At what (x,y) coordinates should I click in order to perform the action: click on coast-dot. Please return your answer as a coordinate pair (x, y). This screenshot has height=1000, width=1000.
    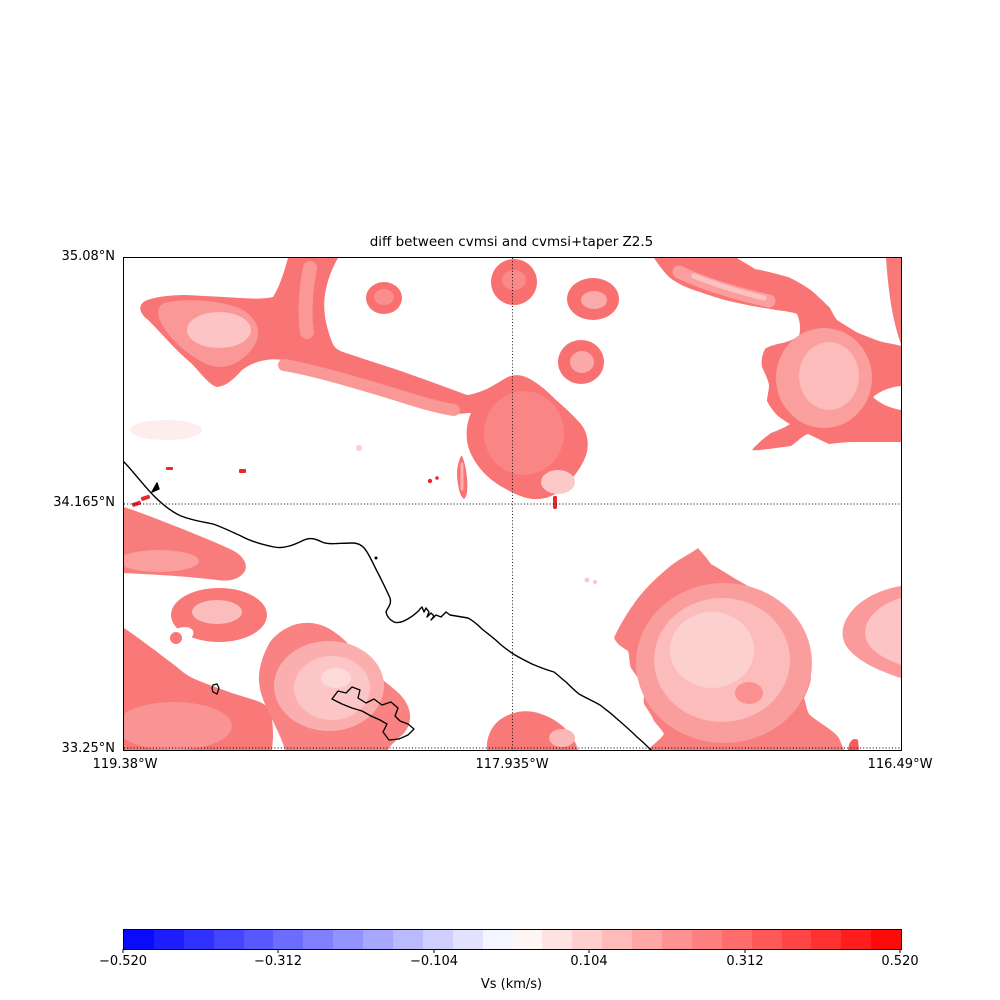
    Looking at the image, I should click on (376, 558).